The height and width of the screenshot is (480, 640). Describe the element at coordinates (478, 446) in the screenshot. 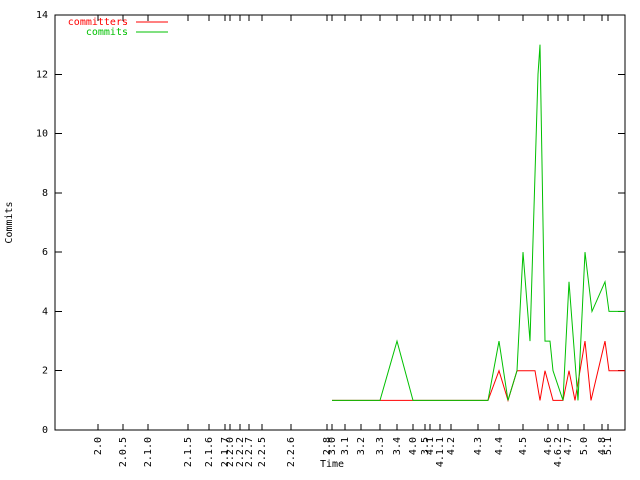

I see `x-tick-label: 4.3` at that location.